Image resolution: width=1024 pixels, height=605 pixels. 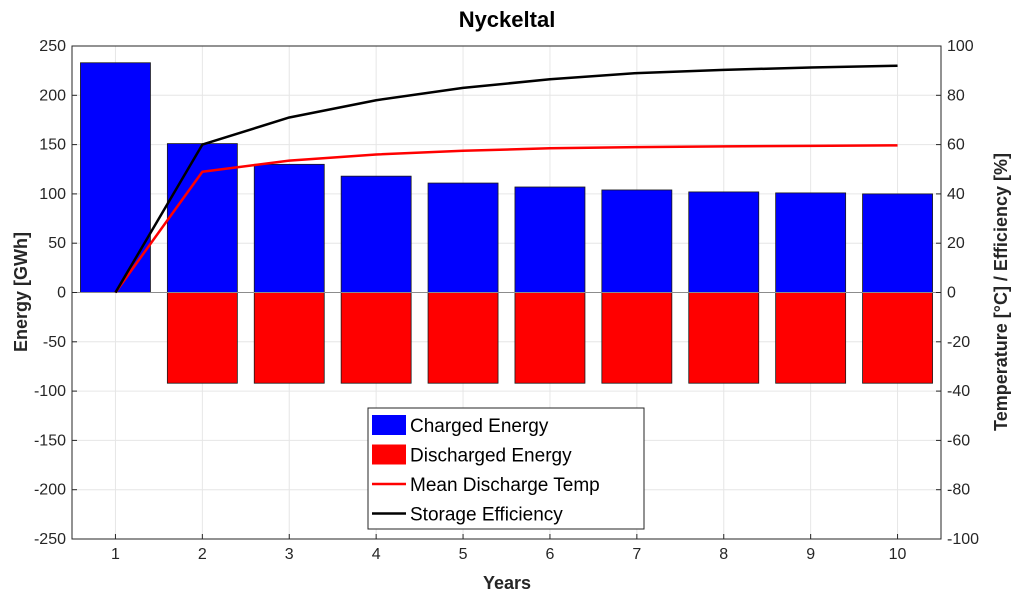 I want to click on legend-label: Storage Efficiency, so click(x=486, y=515).